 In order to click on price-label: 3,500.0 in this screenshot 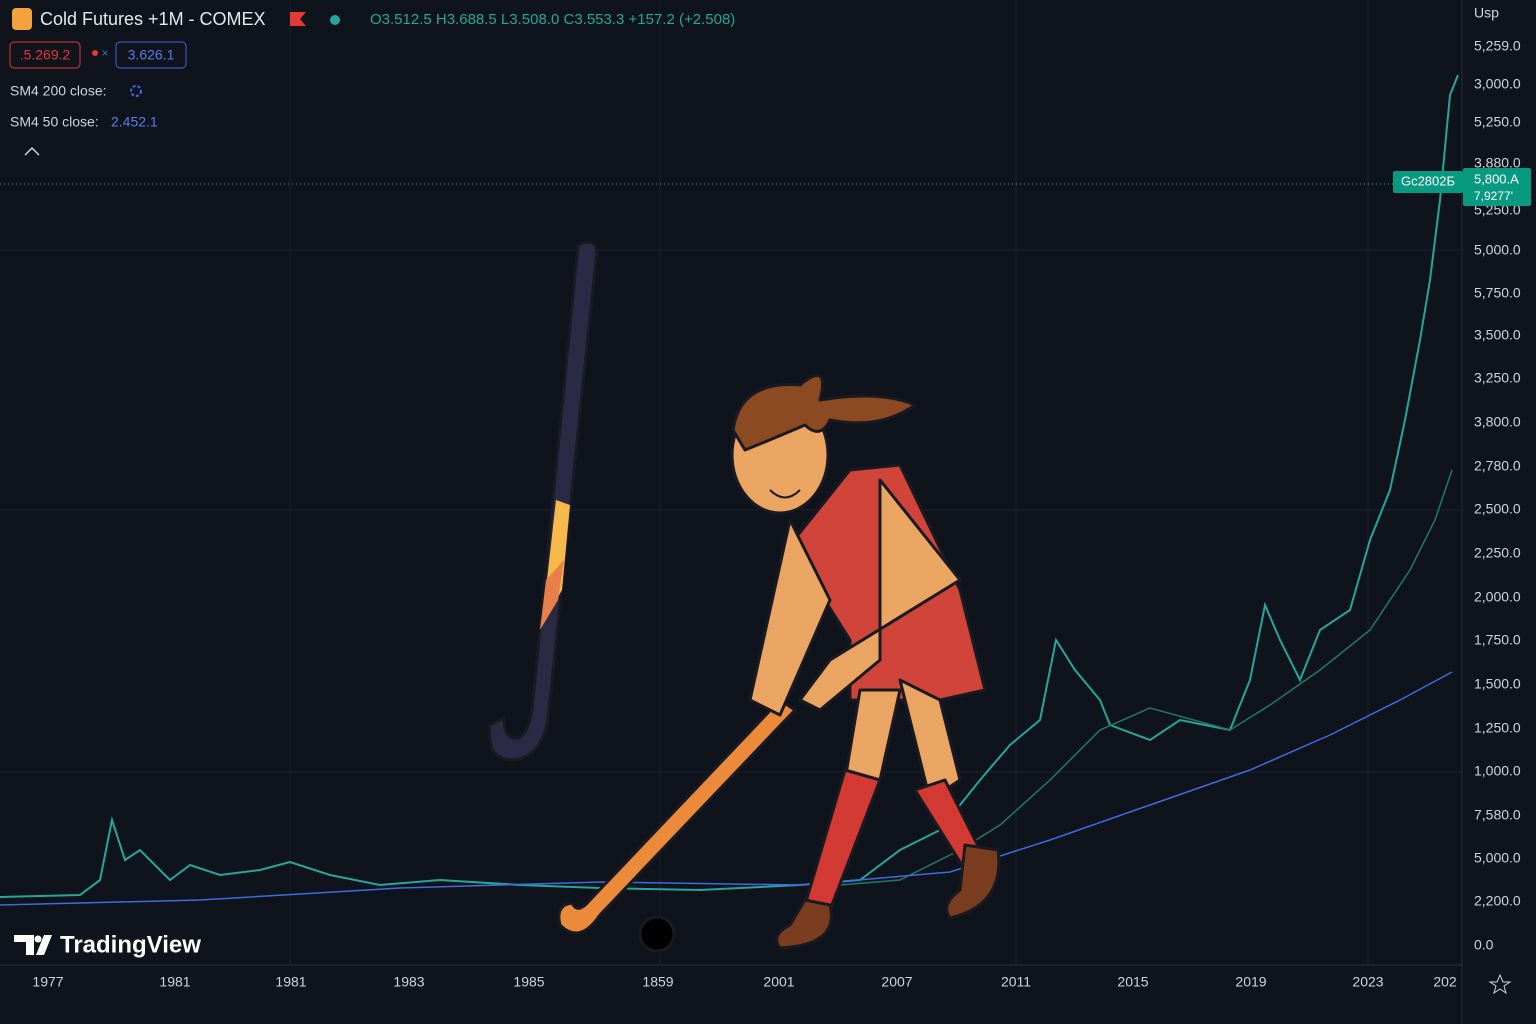, I will do `click(1497, 335)`.